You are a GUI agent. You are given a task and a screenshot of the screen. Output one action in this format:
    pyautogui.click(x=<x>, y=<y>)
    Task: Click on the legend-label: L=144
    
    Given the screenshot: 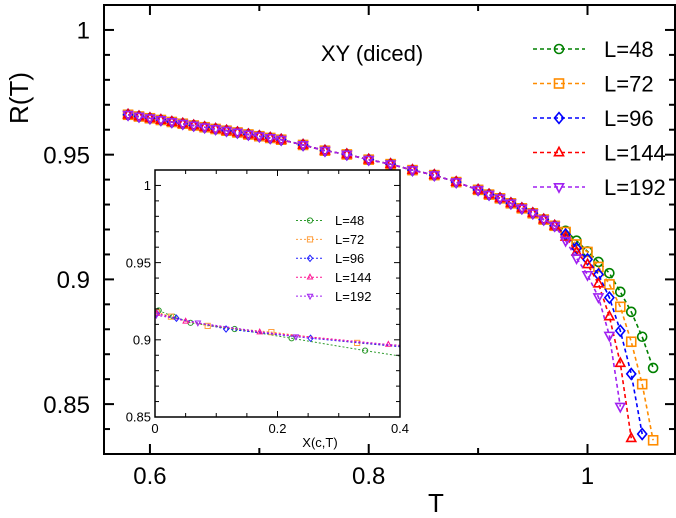 What is the action you would take?
    pyautogui.click(x=635, y=152)
    